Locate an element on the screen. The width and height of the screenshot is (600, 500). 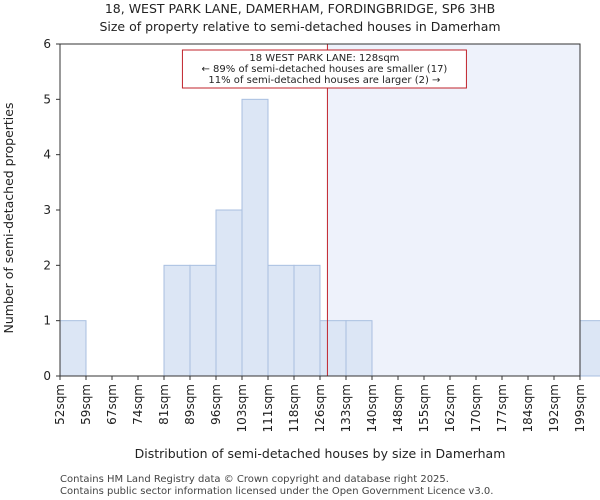
y-tick-label: 5 is located at coordinates (47, 99).